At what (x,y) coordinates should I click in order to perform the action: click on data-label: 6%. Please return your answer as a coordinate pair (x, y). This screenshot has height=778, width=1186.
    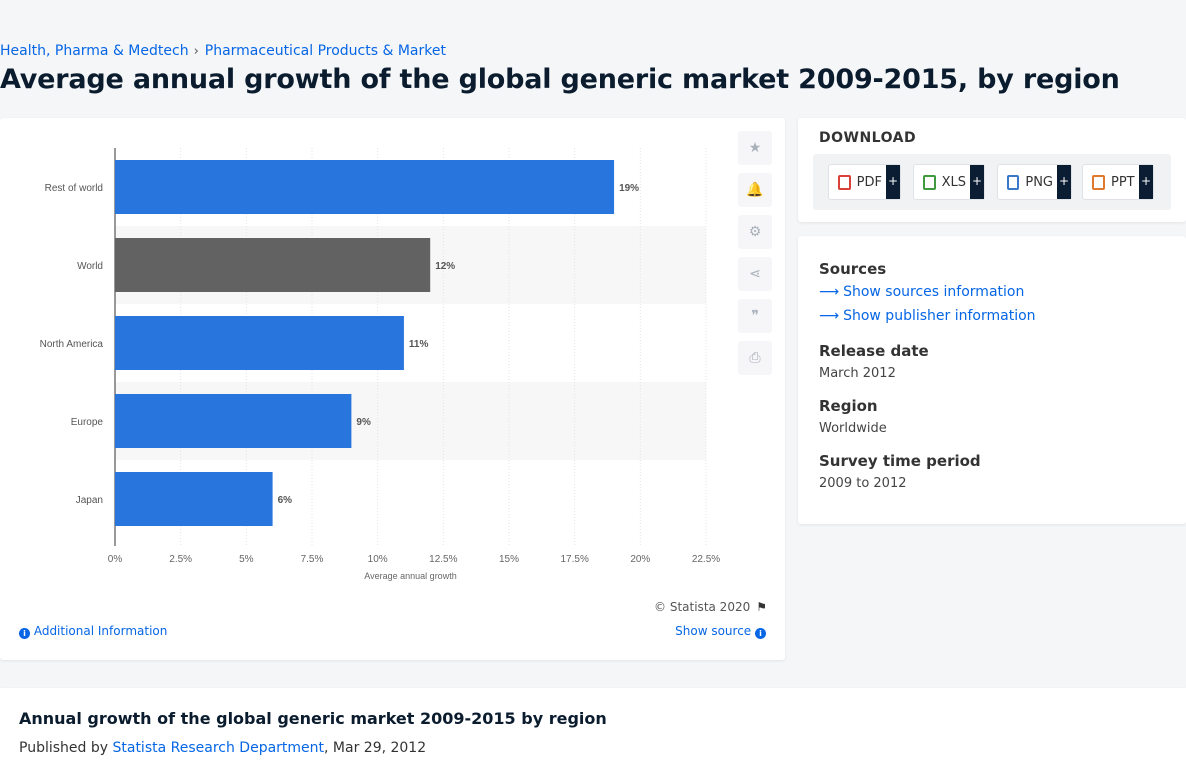
    Looking at the image, I should click on (285, 500).